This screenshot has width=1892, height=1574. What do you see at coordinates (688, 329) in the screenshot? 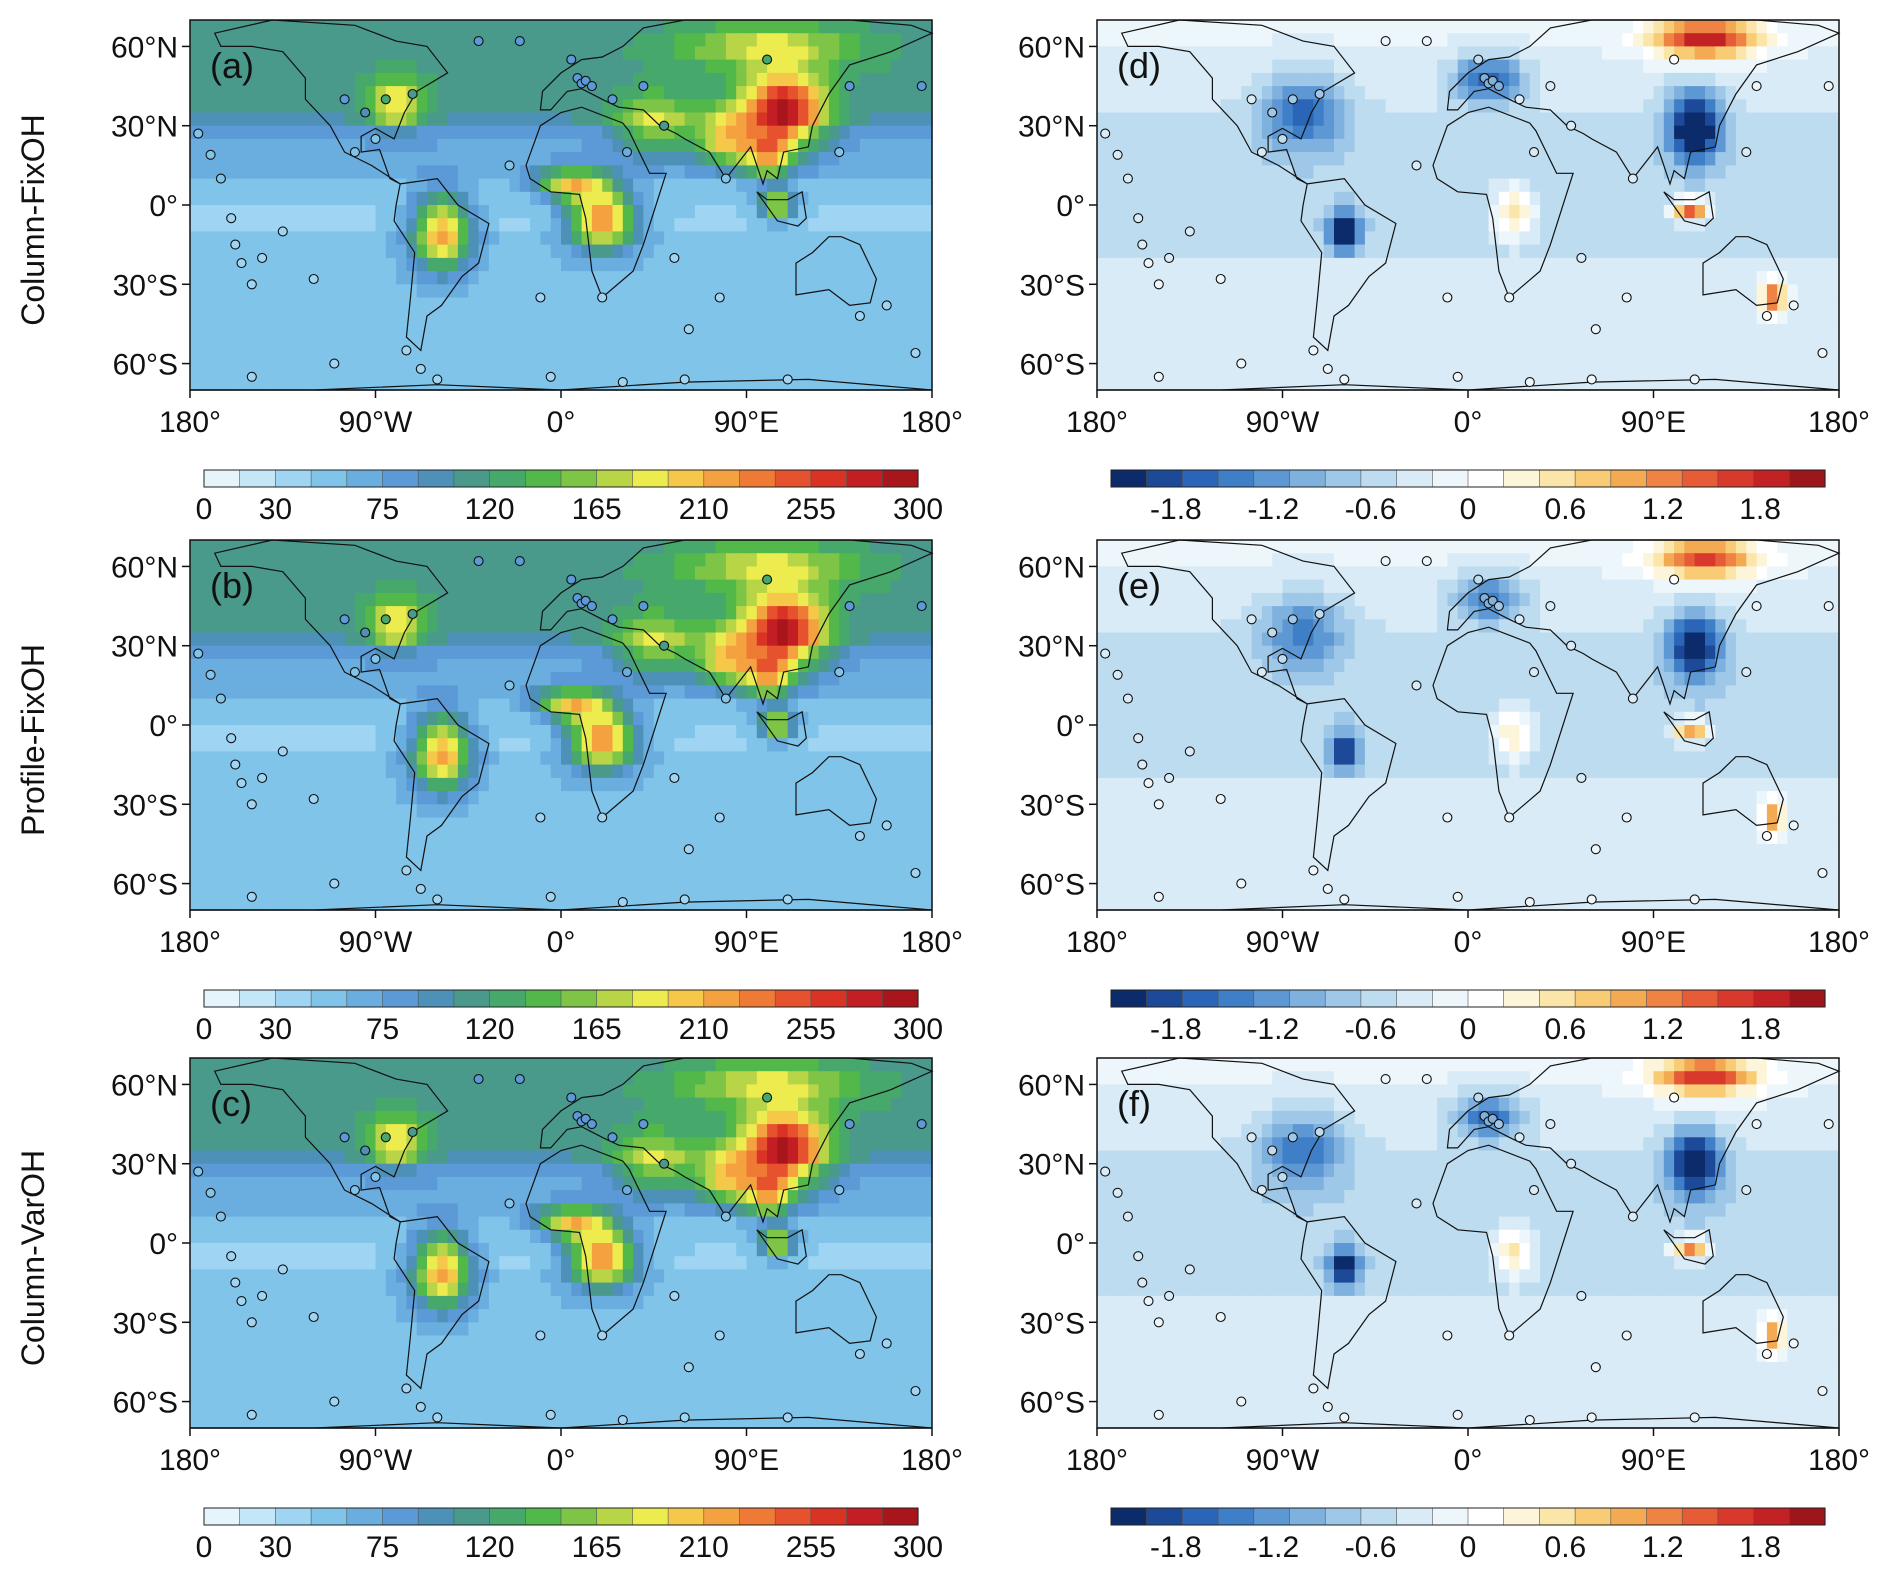
I see `site-marker` at bounding box center [688, 329].